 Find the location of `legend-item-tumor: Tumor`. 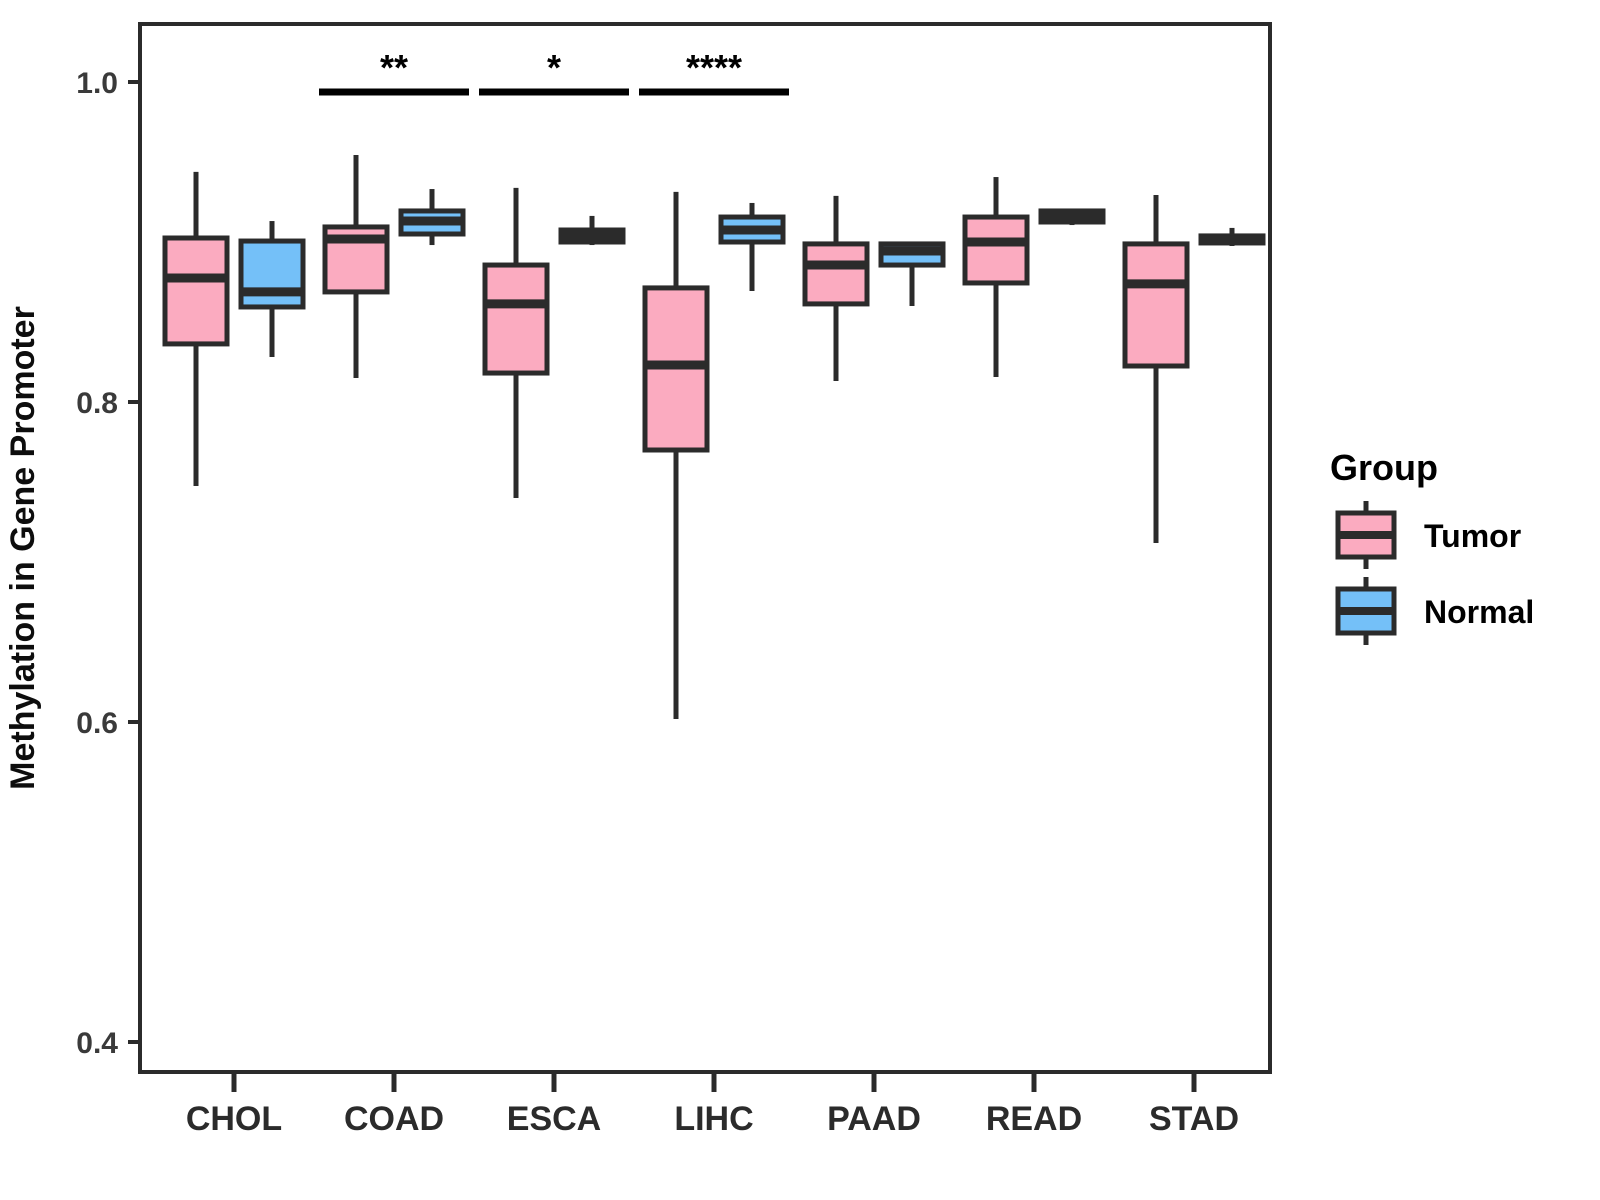

legend-item-tumor: Tumor is located at coordinates (1428, 535).